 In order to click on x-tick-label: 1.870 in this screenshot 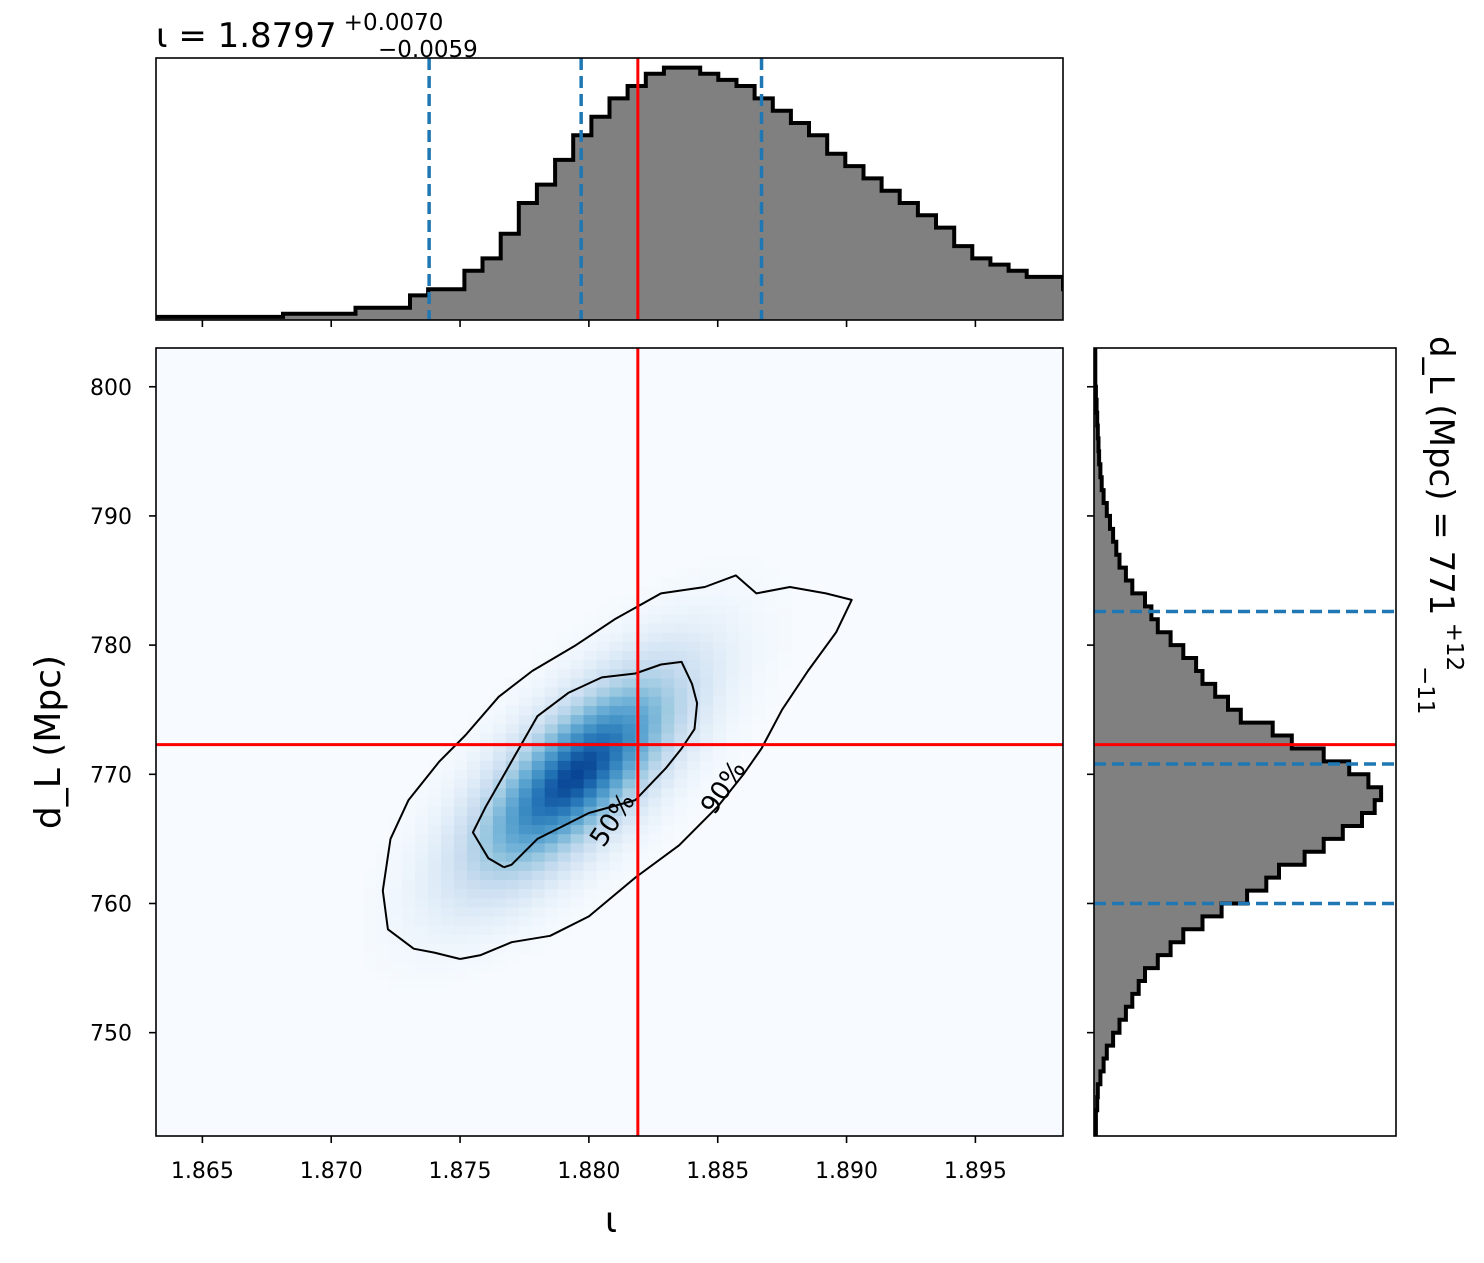, I will do `click(331, 1171)`.